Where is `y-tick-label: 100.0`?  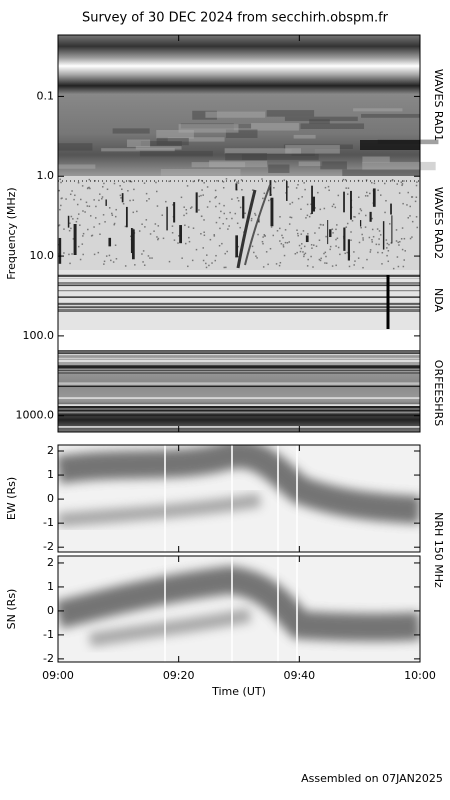
y-tick-label: 100.0 is located at coordinates (39, 335).